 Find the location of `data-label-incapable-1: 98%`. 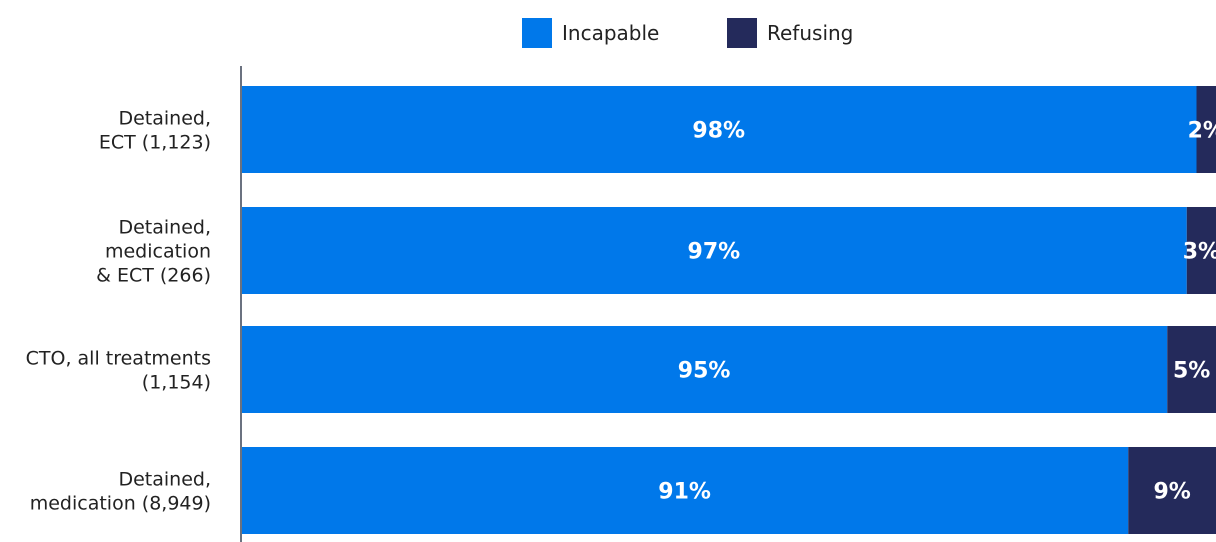

data-label-incapable-1: 98% is located at coordinates (718, 131).